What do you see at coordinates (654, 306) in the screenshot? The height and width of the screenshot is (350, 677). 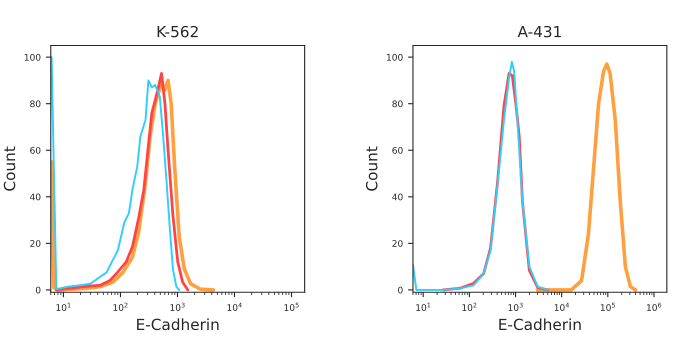 I see `x-tick-label: 10$^{6}$` at bounding box center [654, 306].